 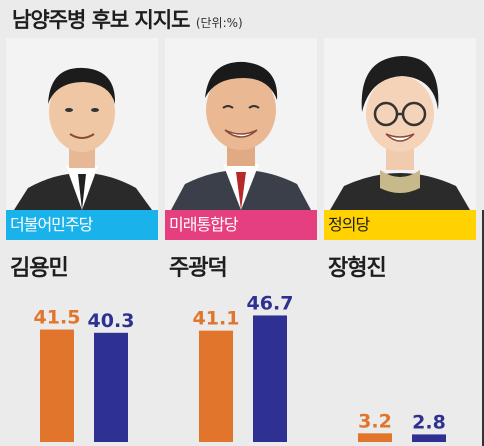 I want to click on unit-label: (단위:%), so click(x=219, y=23).